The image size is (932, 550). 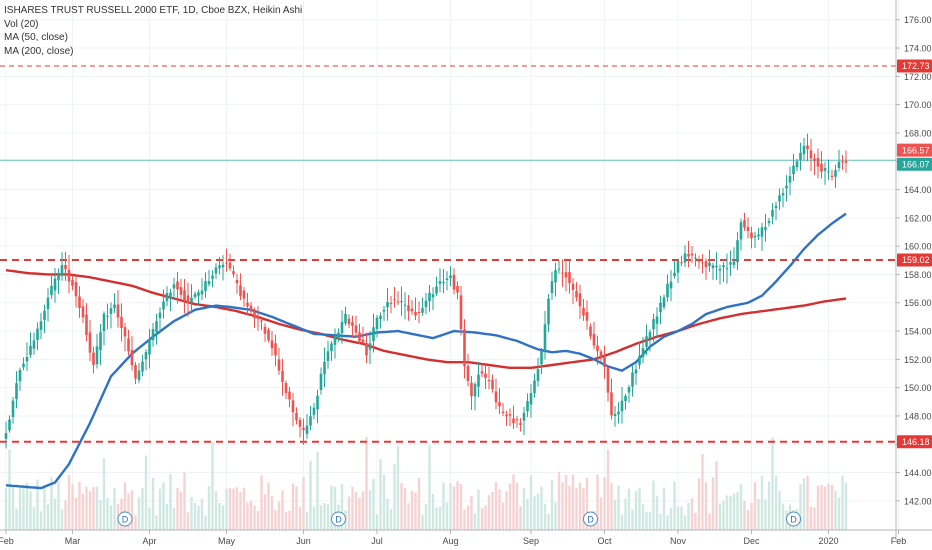 What do you see at coordinates (73, 541) in the screenshot?
I see `x-tick-label: Mar` at bounding box center [73, 541].